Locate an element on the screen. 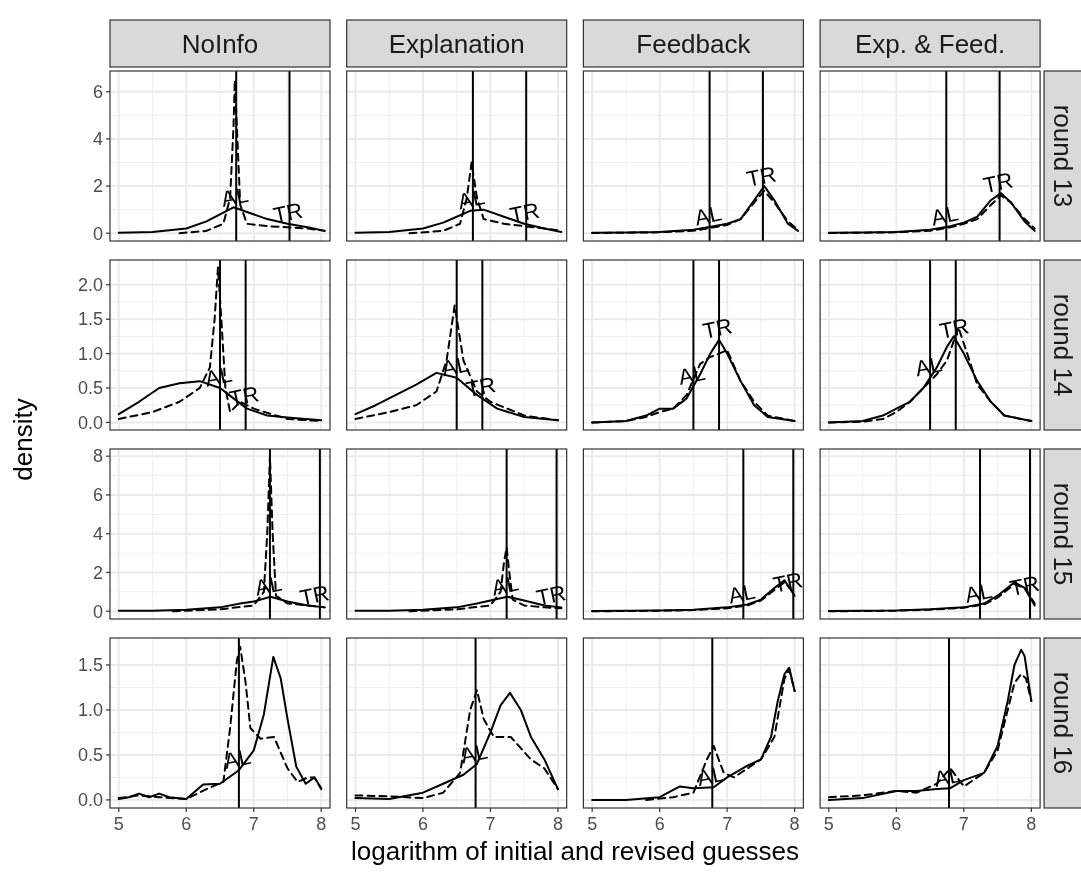 The height and width of the screenshot is (875, 1081). chart-title: Exp. & Feed. is located at coordinates (930, 43).